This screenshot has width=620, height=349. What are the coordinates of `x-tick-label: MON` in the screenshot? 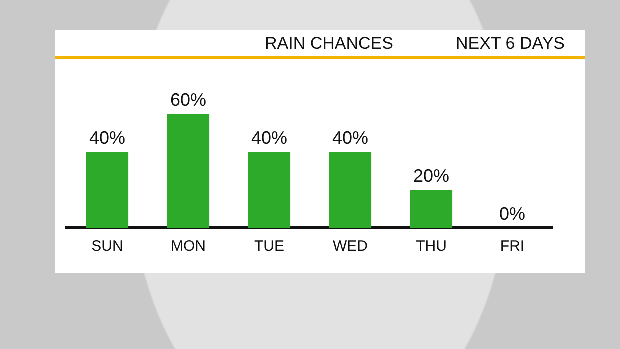 It's located at (188, 247).